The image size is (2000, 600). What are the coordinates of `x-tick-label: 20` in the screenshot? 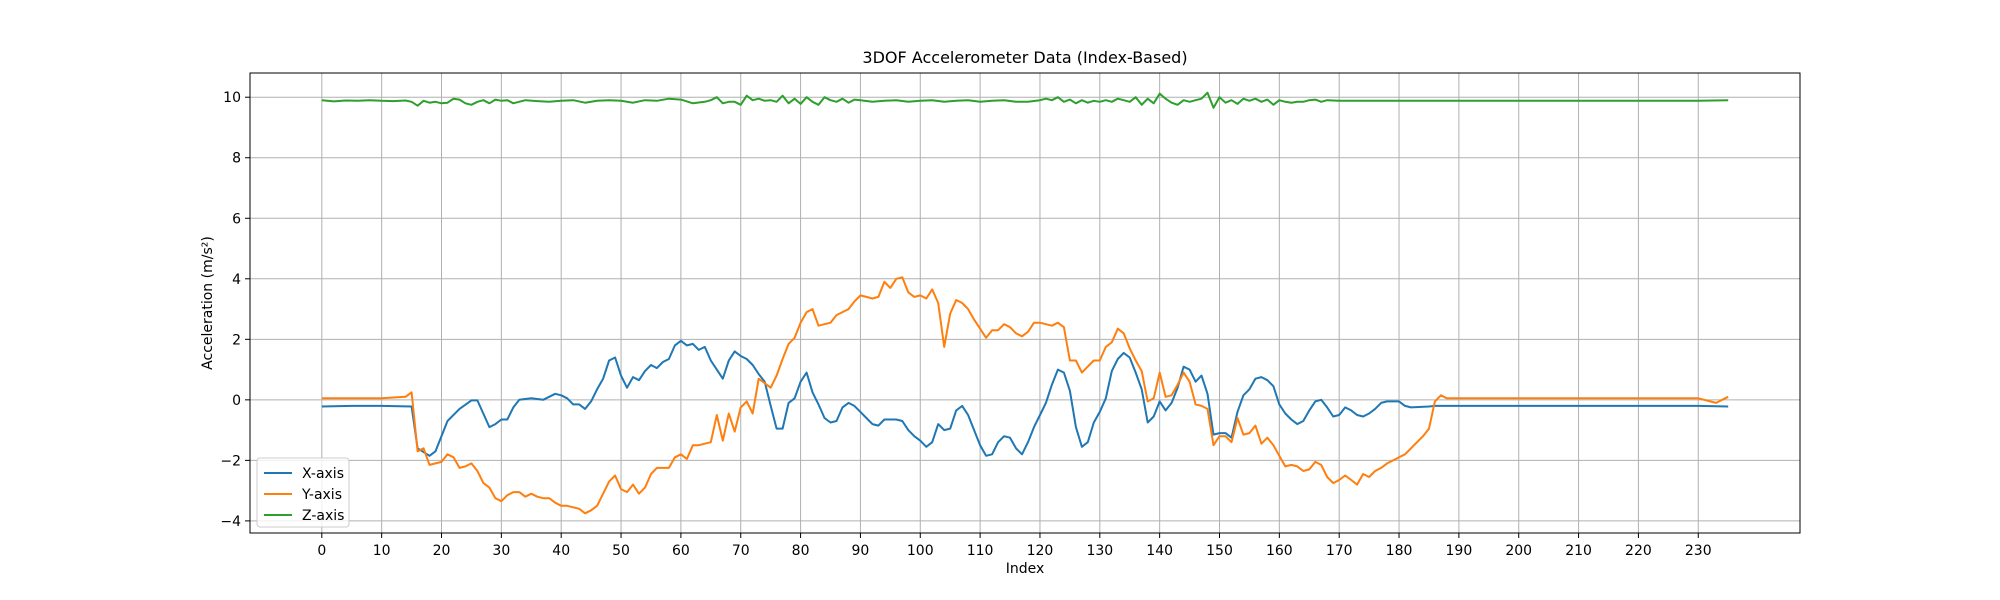 It's located at (442, 551).